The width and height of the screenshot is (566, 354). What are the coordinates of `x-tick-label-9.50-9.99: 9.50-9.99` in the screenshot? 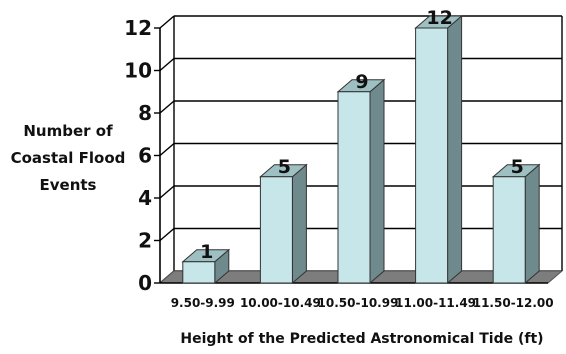 It's located at (203, 303).